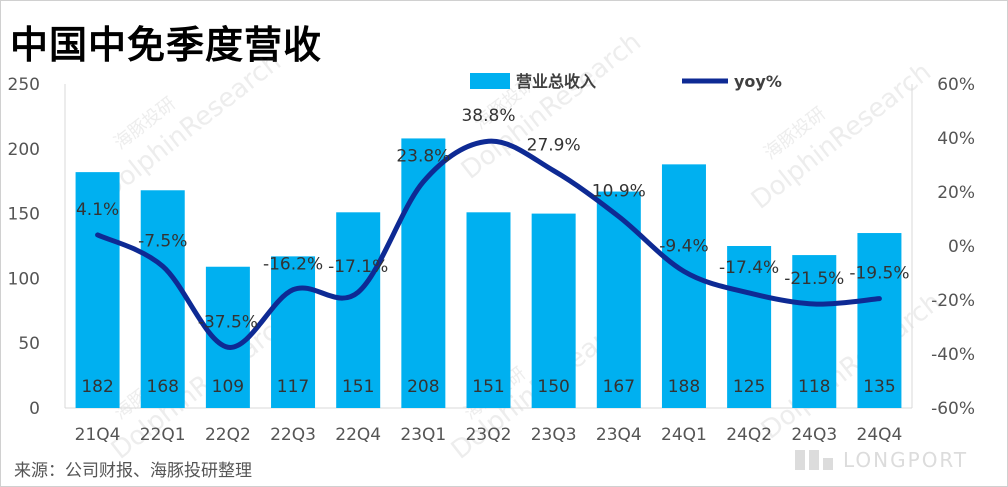 The image size is (1008, 487). What do you see at coordinates (814, 331) in the screenshot?
I see `bar-24Q3` at bounding box center [814, 331].